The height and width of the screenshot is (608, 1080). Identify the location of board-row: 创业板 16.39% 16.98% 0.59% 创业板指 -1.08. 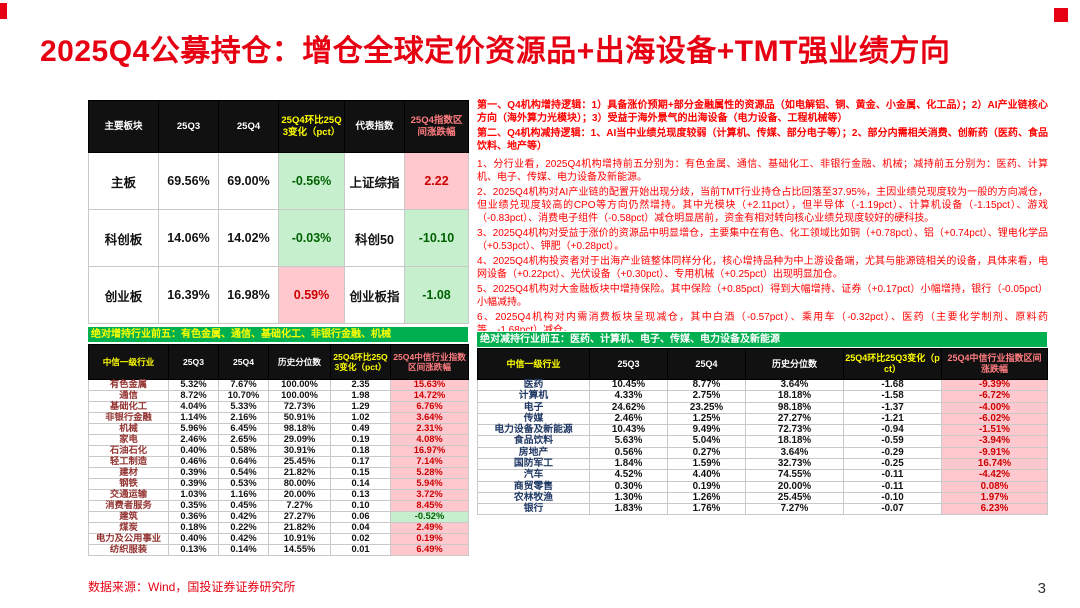
(278, 295).